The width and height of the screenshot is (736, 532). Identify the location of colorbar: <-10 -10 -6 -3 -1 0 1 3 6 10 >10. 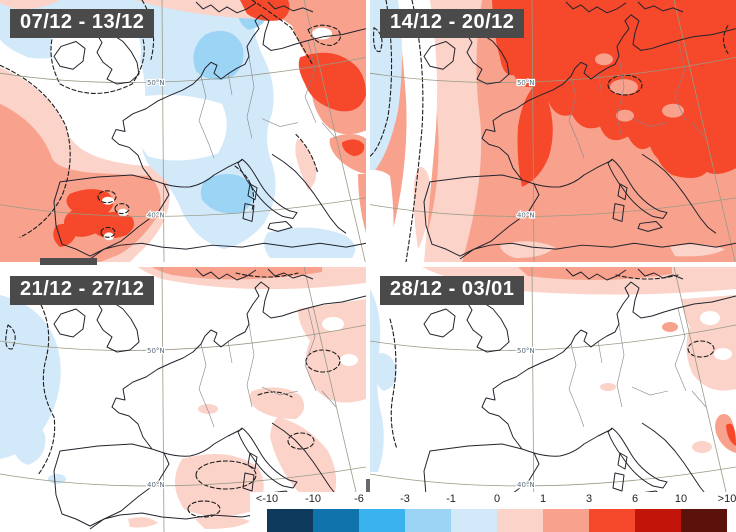
(493, 512).